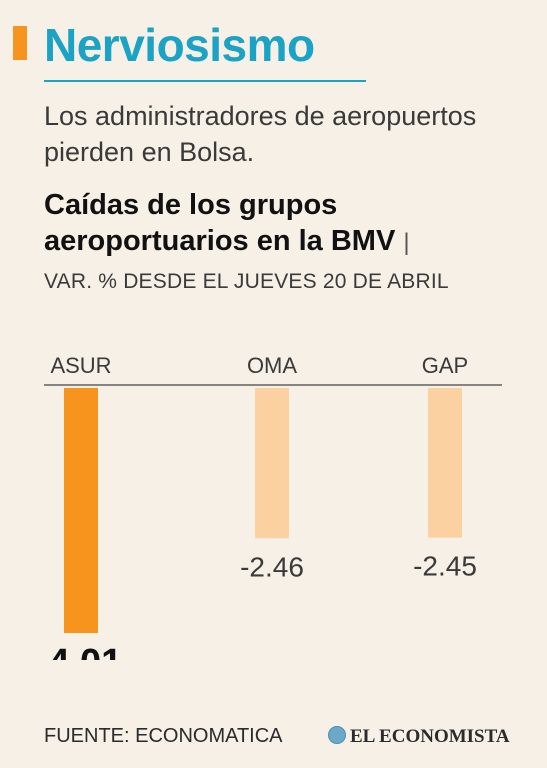 The width and height of the screenshot is (547, 768). I want to click on accent-bar, so click(20, 43).